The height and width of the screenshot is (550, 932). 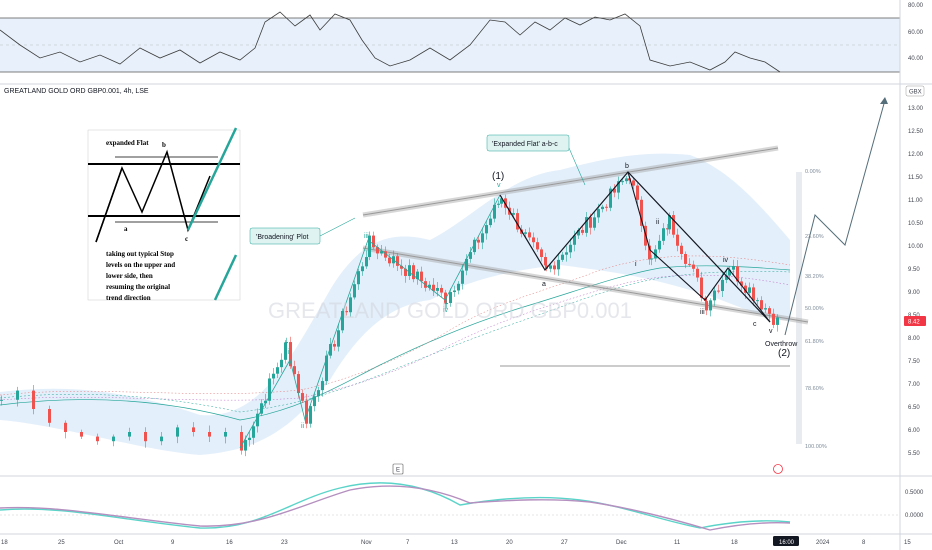 I want to click on events-icon, so click(x=398, y=469).